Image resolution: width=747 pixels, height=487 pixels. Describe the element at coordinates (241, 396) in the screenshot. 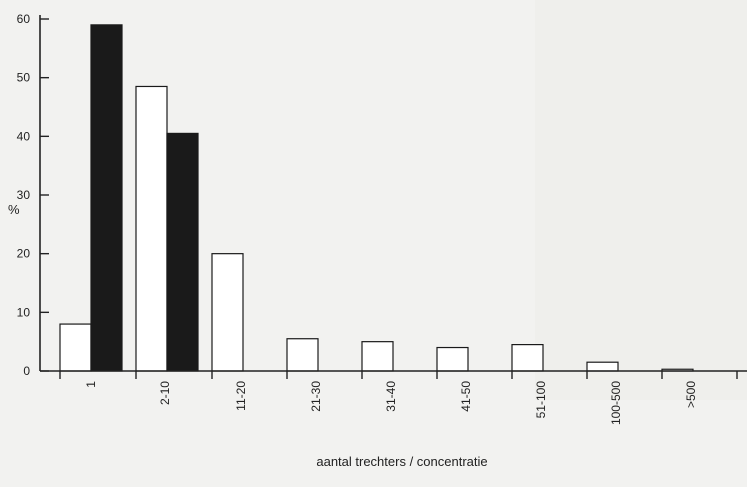

I see `x-tick-label: 11-20` at that location.